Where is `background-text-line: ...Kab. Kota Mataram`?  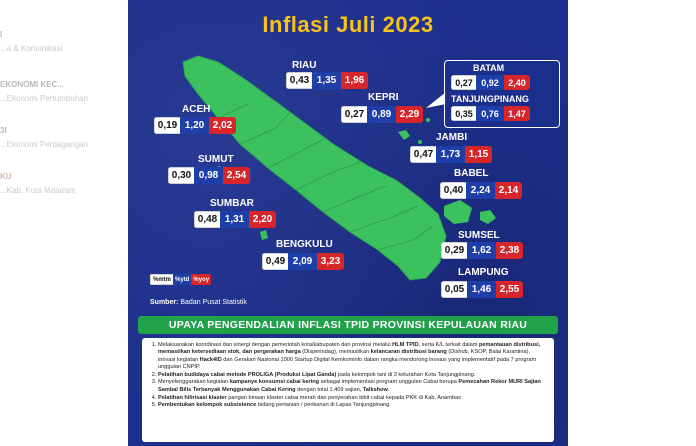
background-text-line: ...Kab. Kota Mataram is located at coordinates (38, 190).